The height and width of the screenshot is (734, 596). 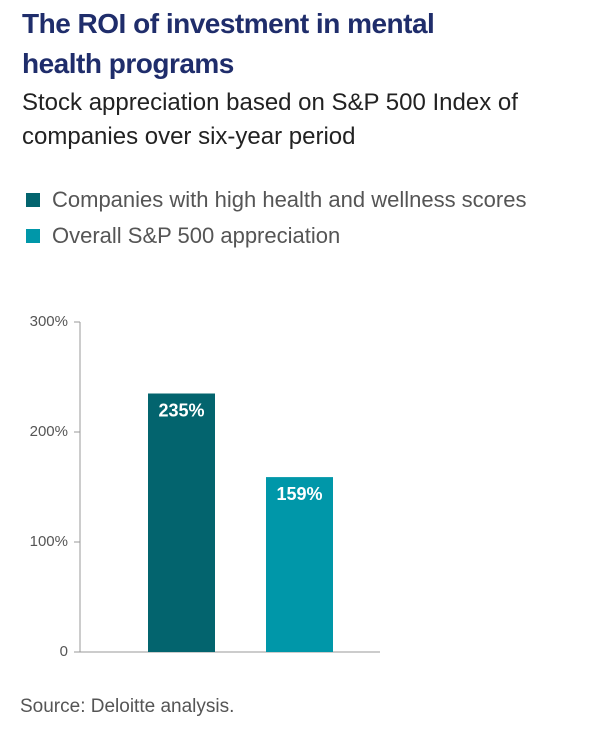 I want to click on y-tick-label: 100%, so click(x=49, y=541).